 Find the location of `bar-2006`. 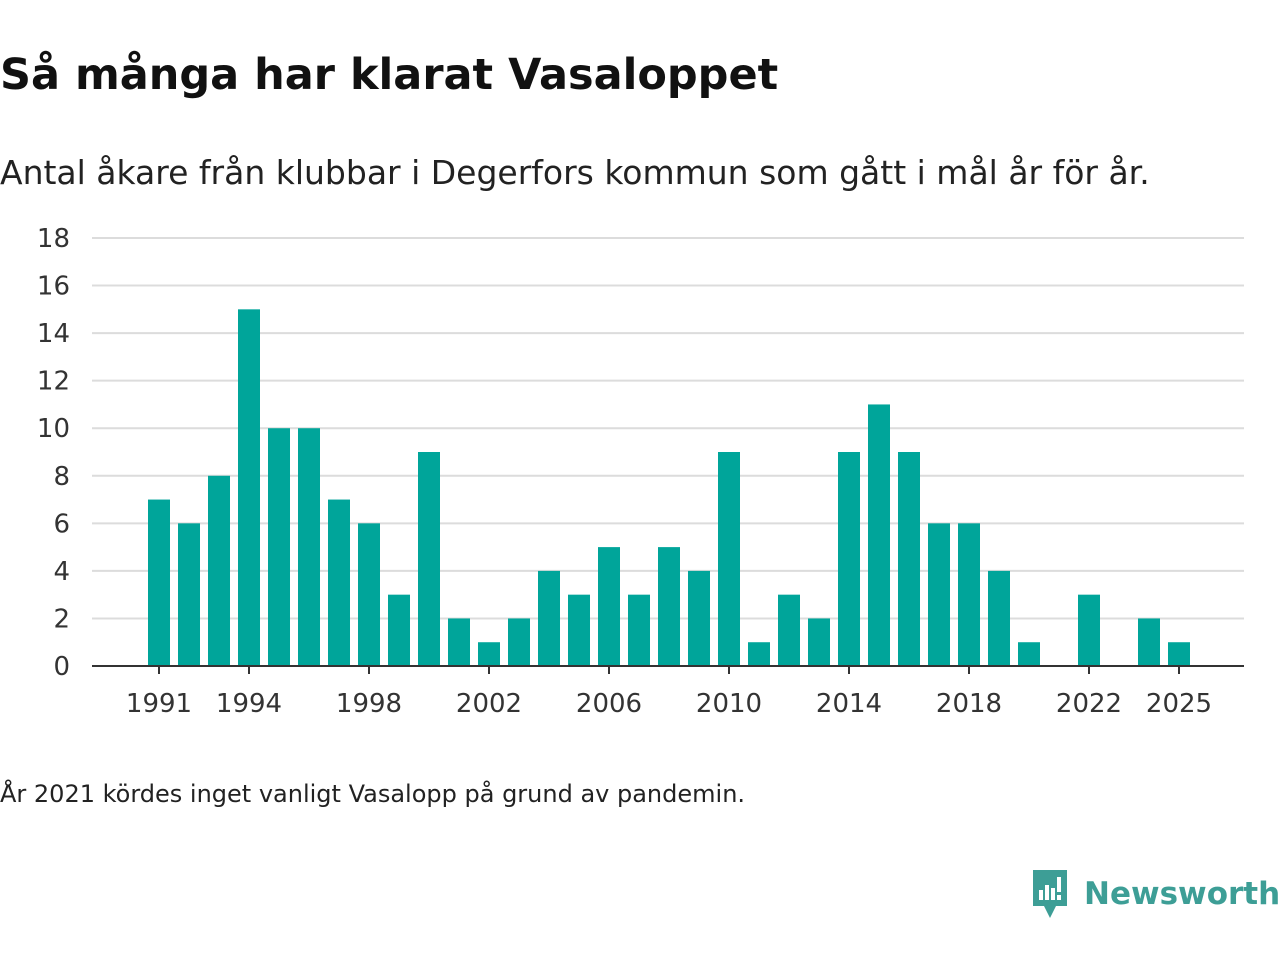

bar-2006 is located at coordinates (609, 606).